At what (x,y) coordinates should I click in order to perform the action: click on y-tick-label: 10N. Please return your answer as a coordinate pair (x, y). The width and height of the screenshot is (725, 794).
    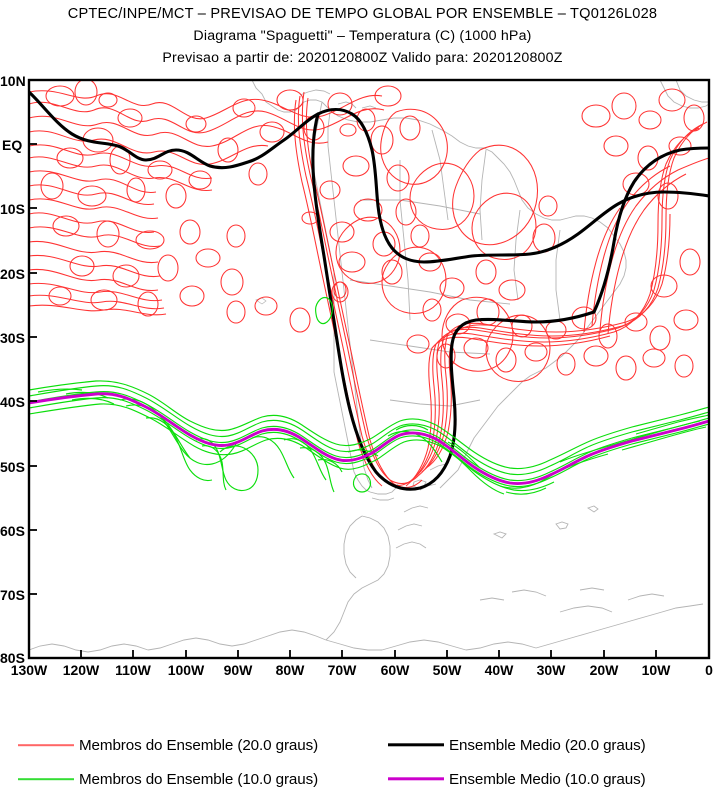
    Looking at the image, I should click on (13, 81).